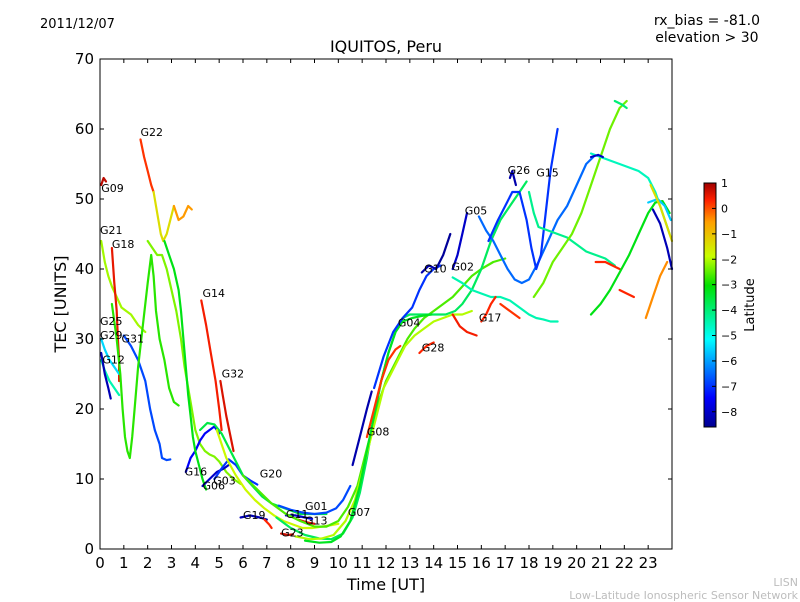 This screenshot has width=800, height=602. Describe the element at coordinates (464, 325) in the screenshot. I see `series-g17` at that location.